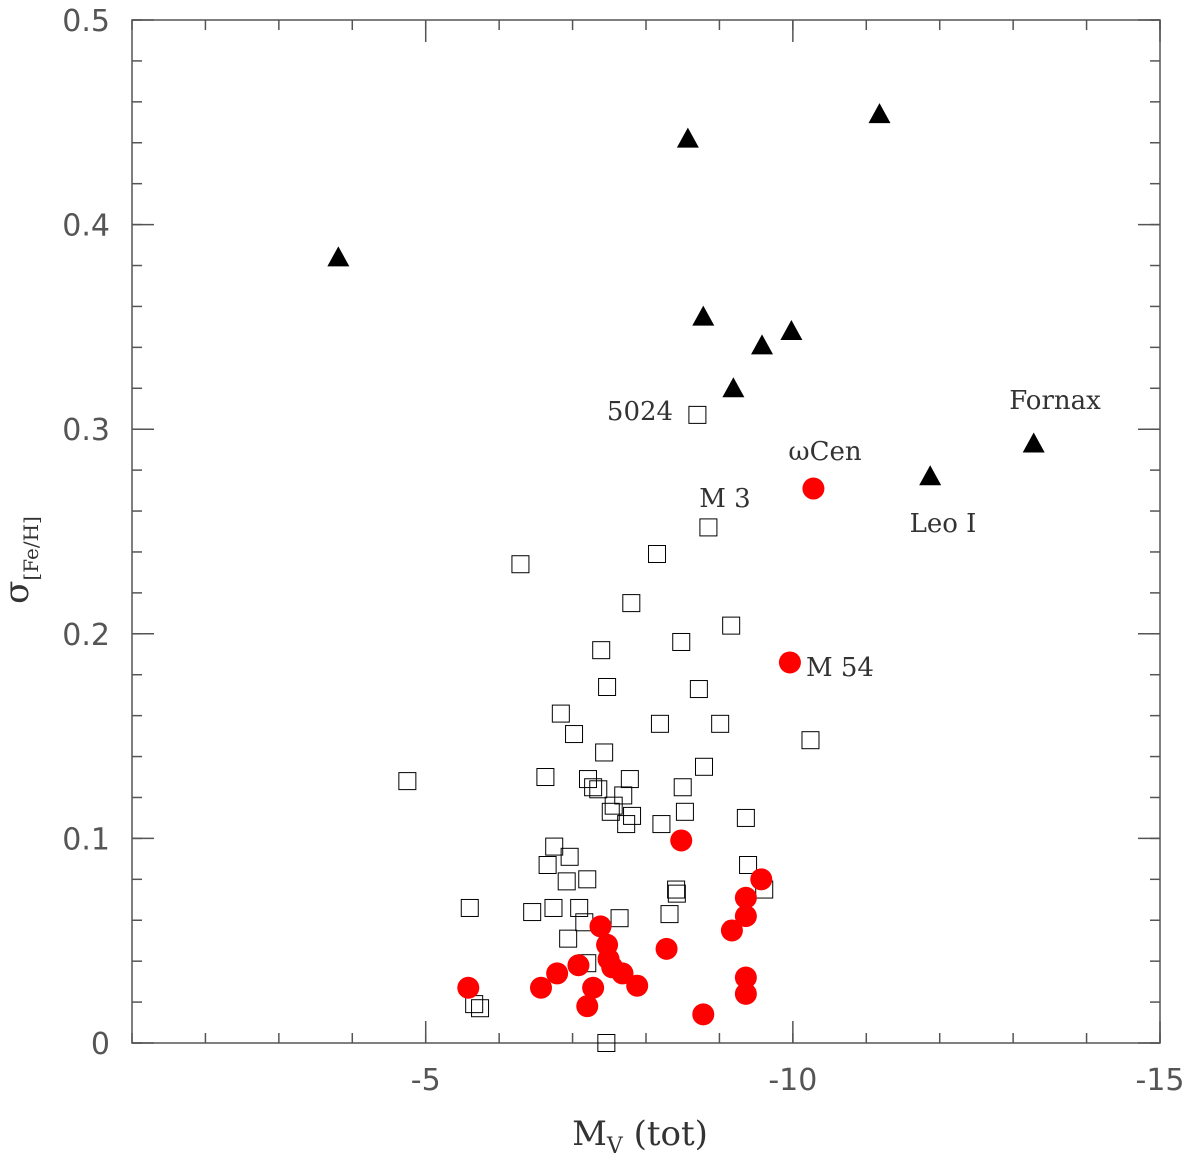 The image size is (1200, 1167). What do you see at coordinates (426, 1080) in the screenshot?
I see `x-tick-label: -5` at bounding box center [426, 1080].